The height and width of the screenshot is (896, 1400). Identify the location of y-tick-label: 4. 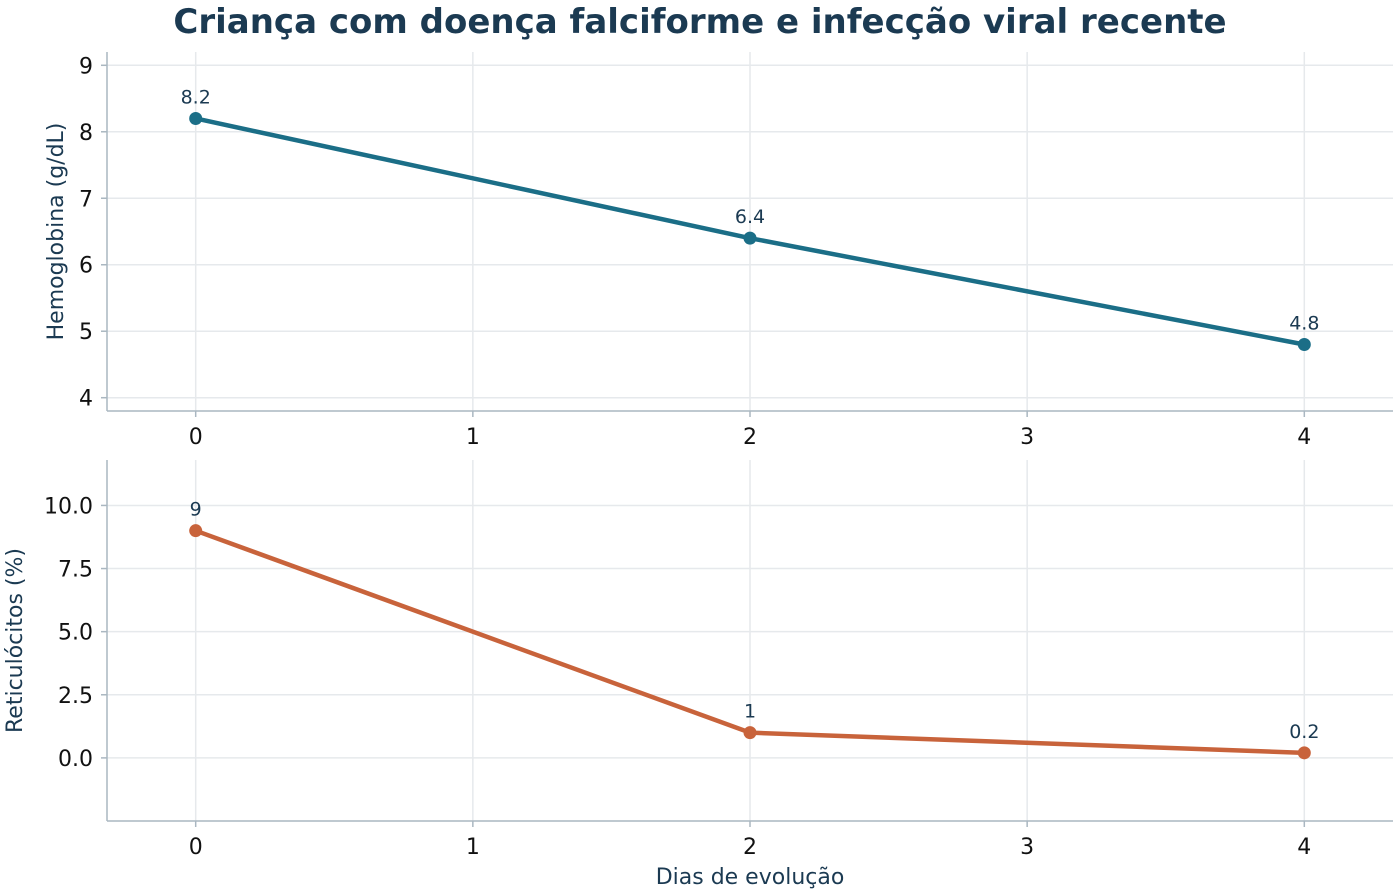
(86, 399).